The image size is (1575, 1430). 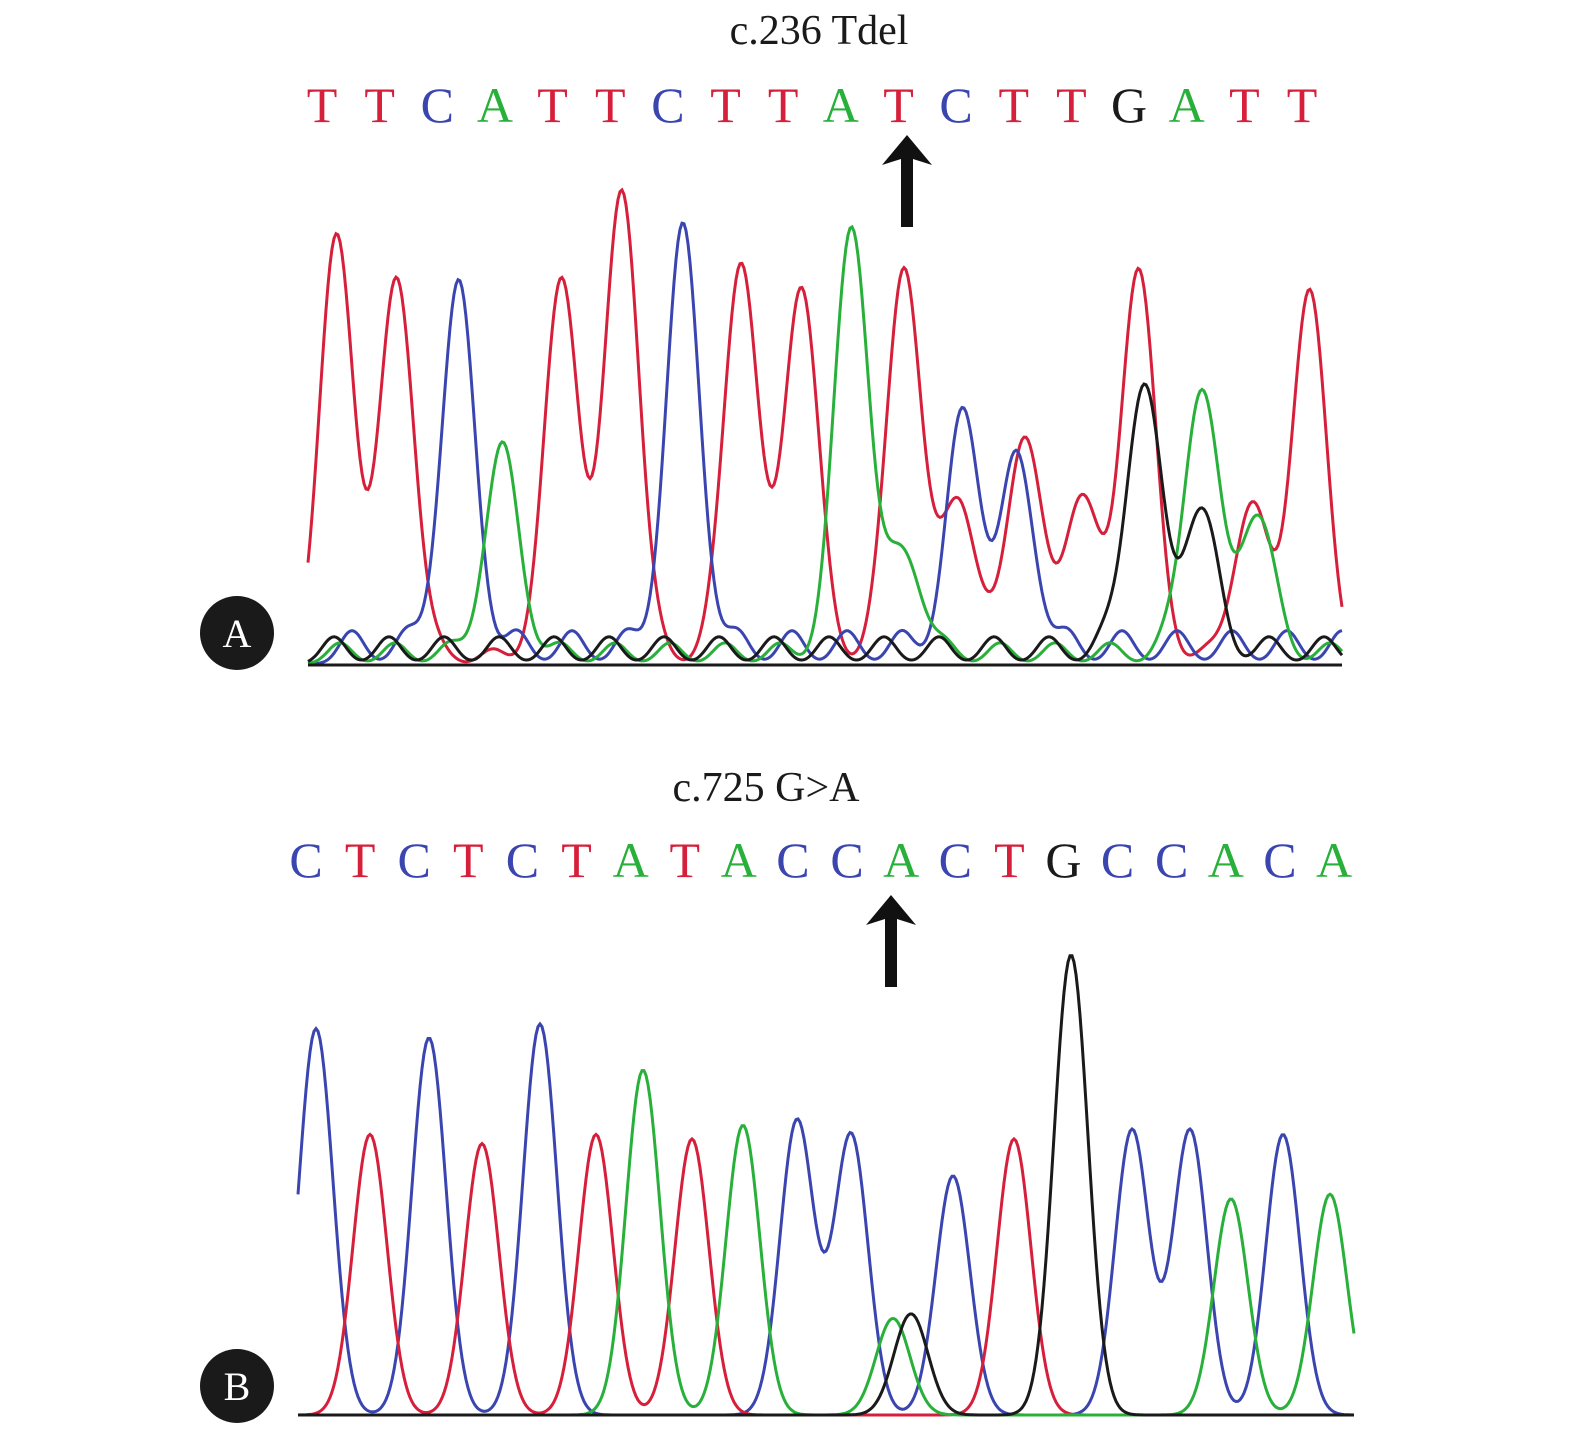 What do you see at coordinates (825, 522) in the screenshot?
I see `trace-G` at bounding box center [825, 522].